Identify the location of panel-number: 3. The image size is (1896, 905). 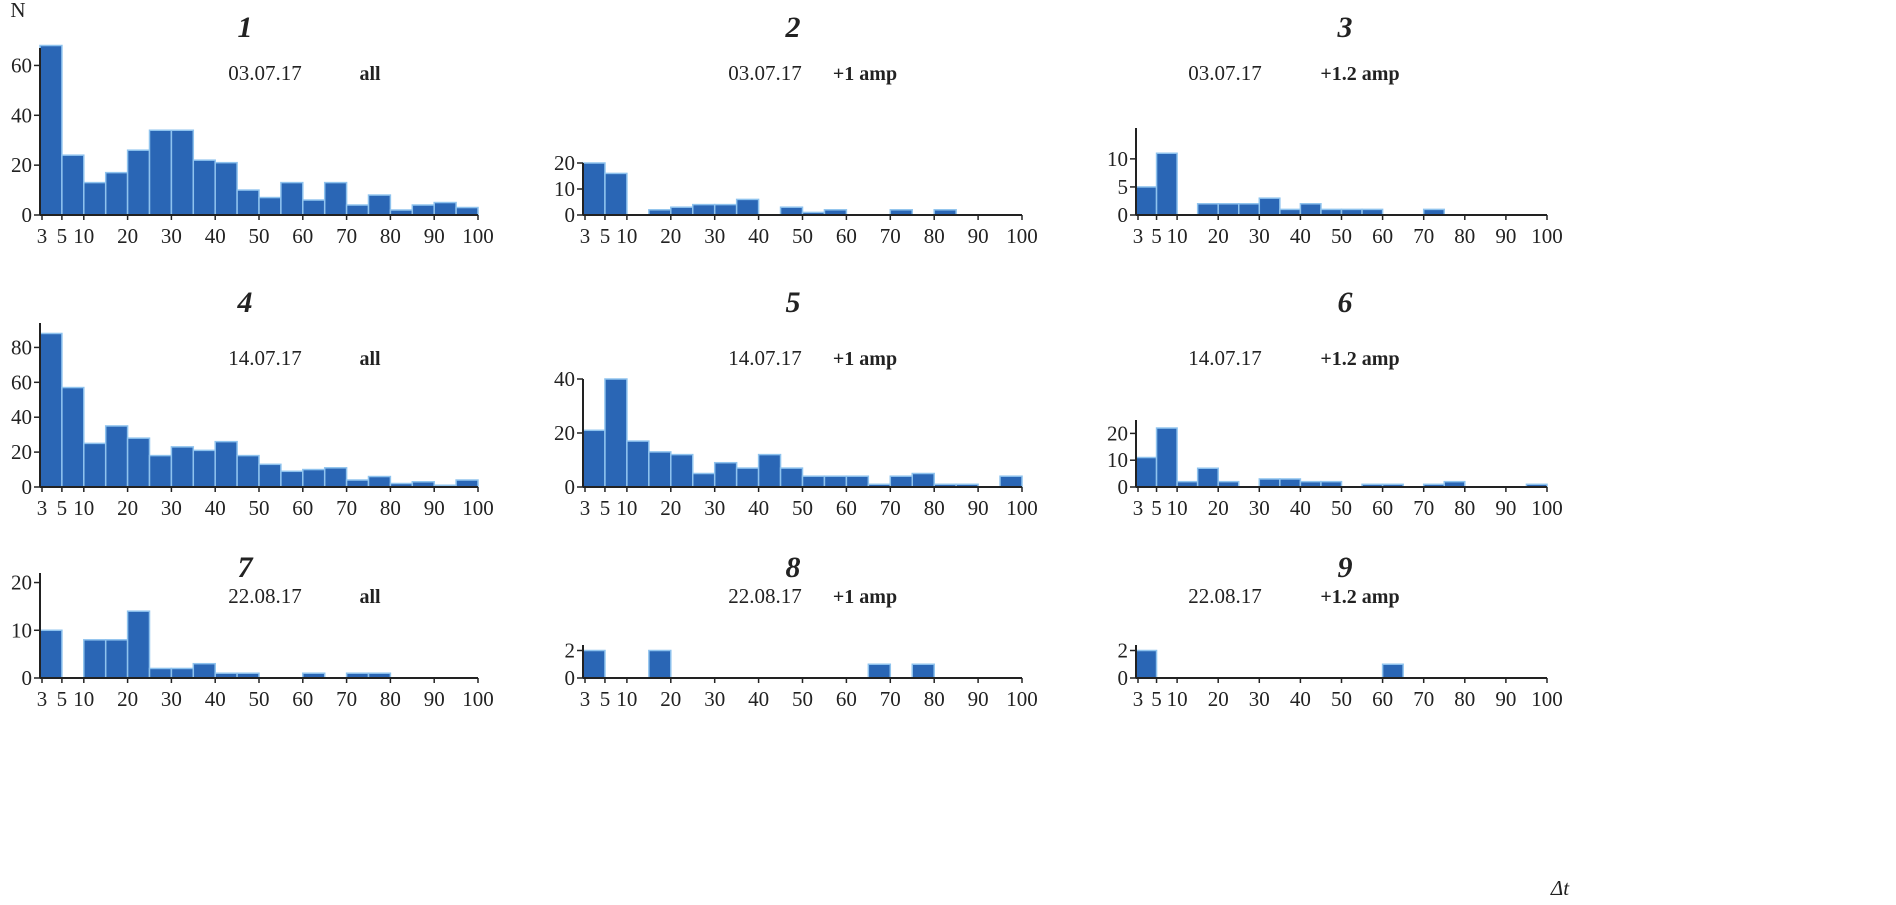
(1345, 27).